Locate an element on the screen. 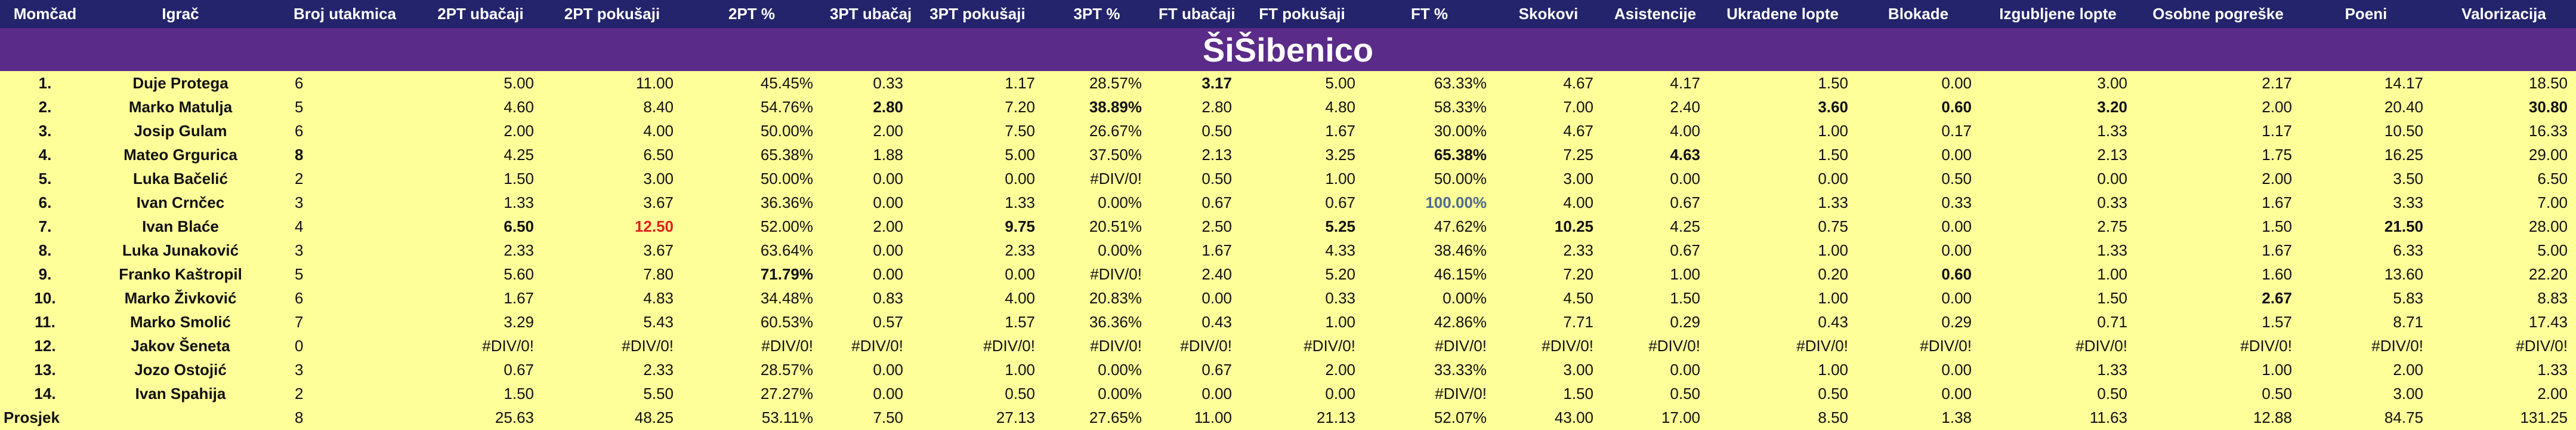 Image resolution: width=2576 pixels, height=430 pixels. cell: 2.75 is located at coordinates (2058, 226).